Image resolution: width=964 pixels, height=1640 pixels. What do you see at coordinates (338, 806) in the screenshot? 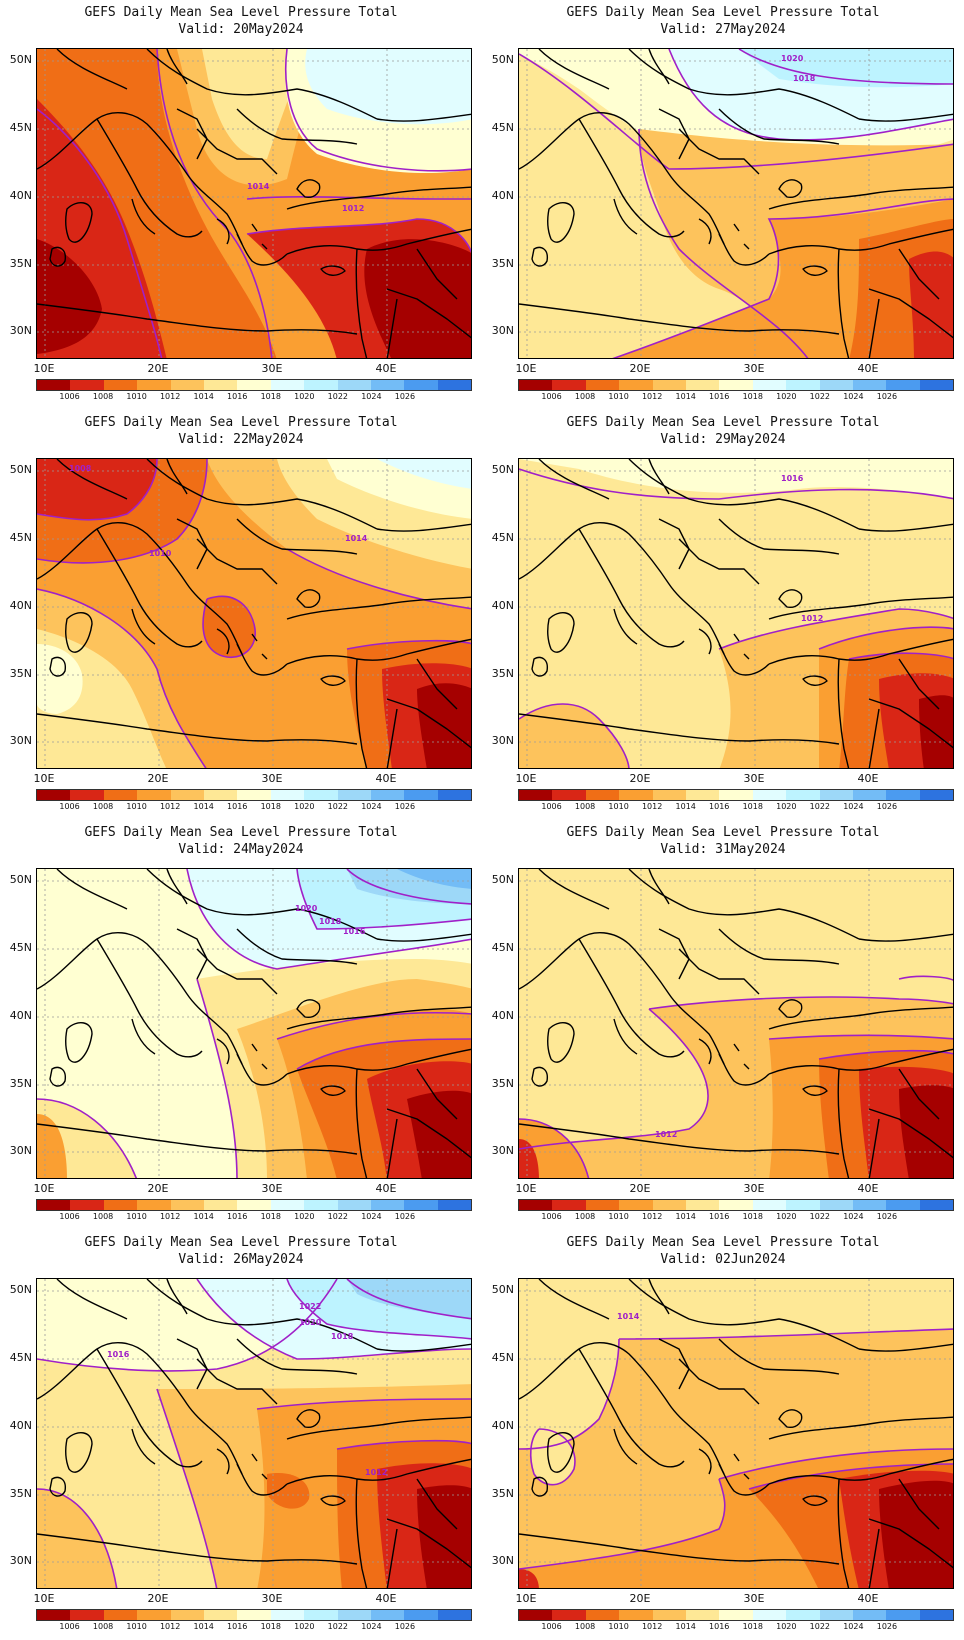
I see `colorbar-tick-label: 1022` at bounding box center [338, 806].